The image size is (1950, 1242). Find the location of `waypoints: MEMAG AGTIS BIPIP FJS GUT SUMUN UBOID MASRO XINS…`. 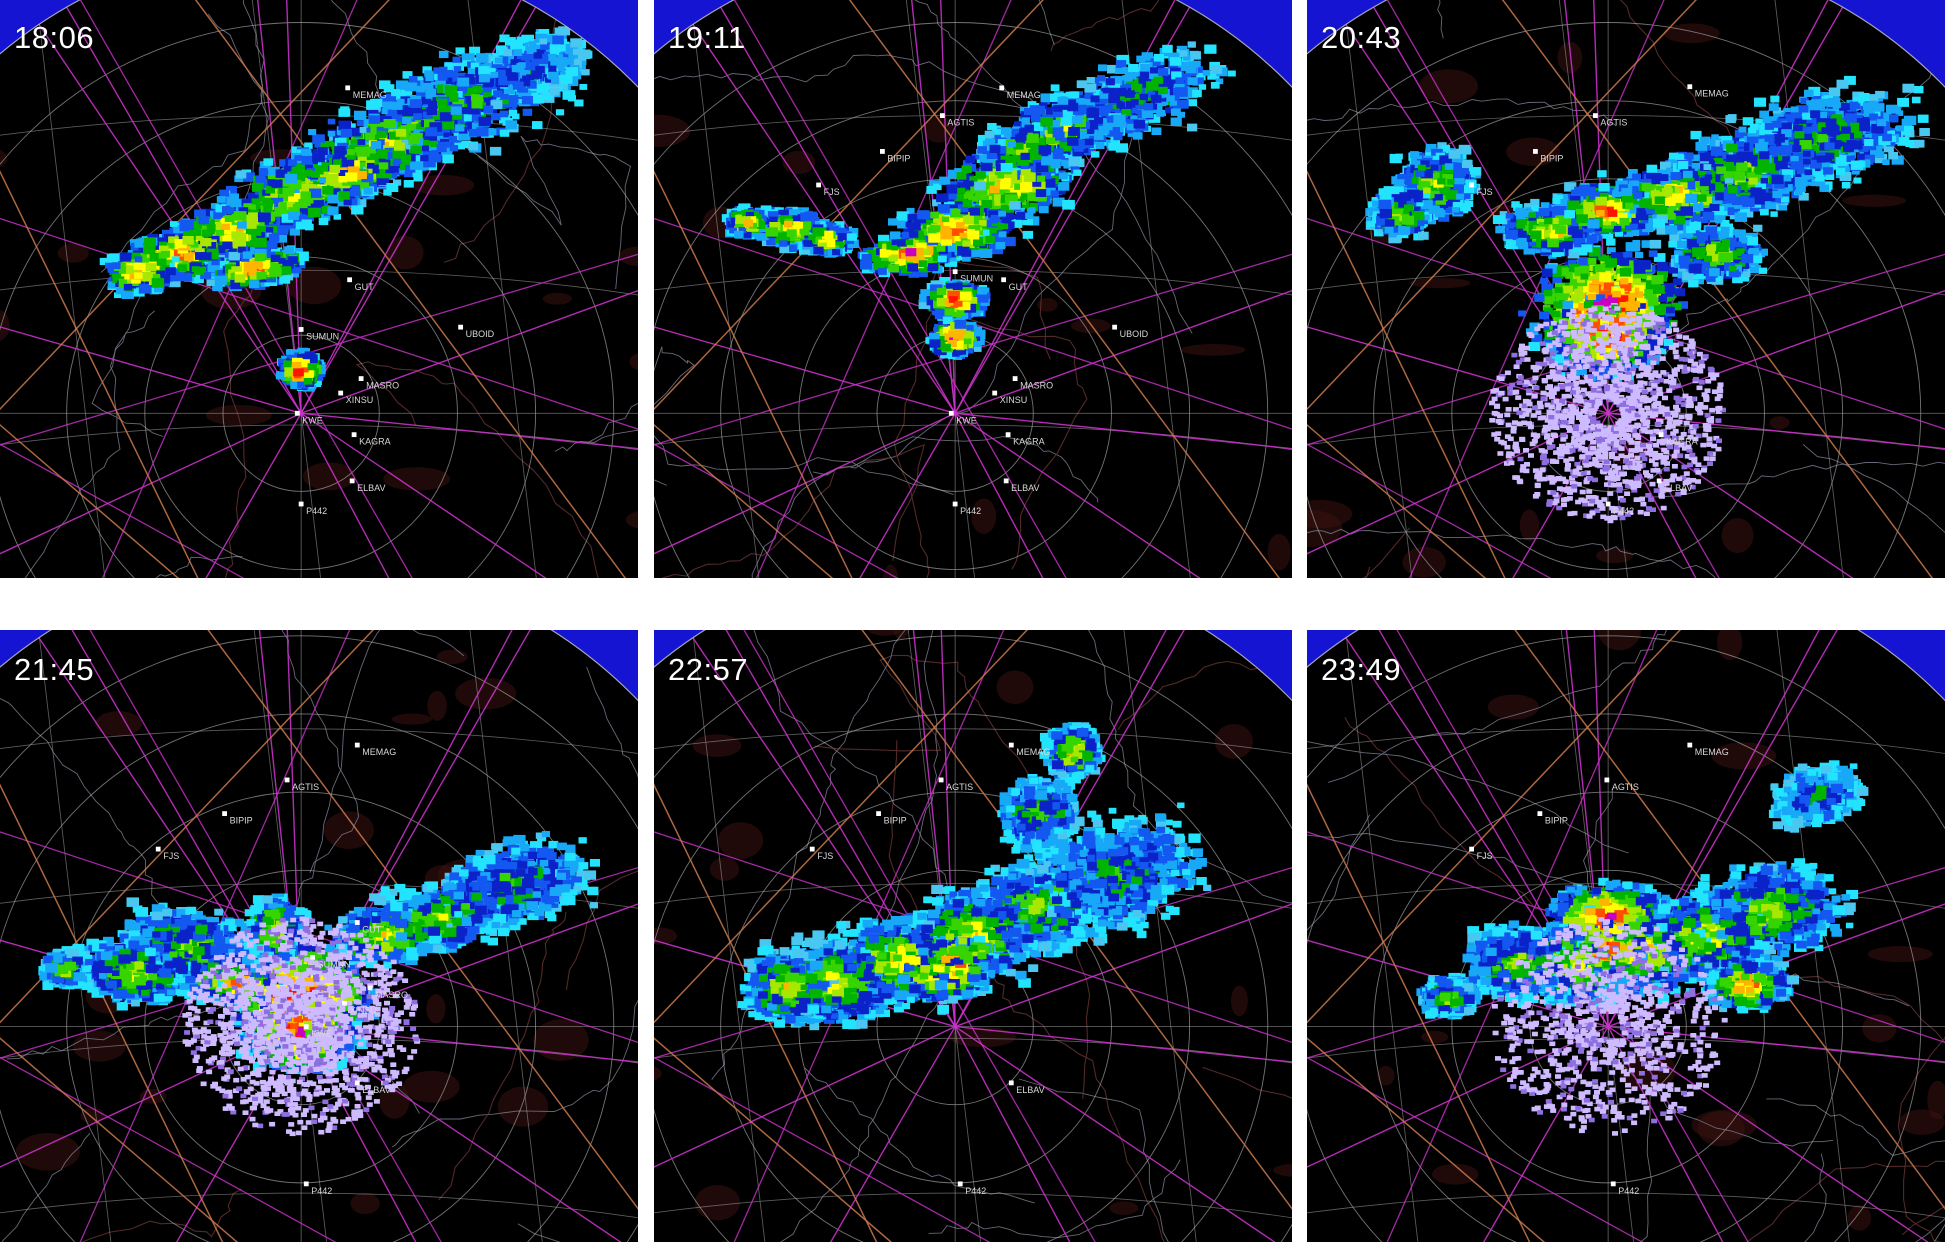

waypoints: MEMAG AGTIS BIPIP FJS GUT SUMUN UBOID MASRO XINS… is located at coordinates (982, 300).